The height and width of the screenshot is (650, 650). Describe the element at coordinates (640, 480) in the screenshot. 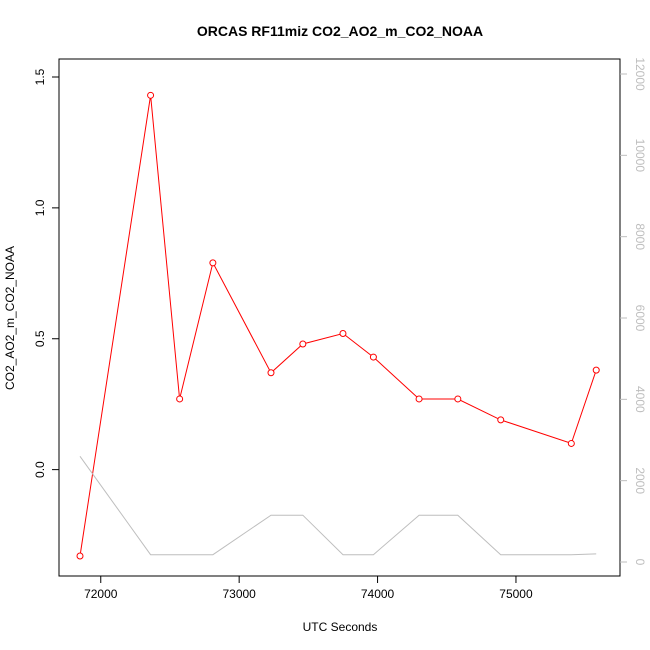

I see `y2-tick-label: 2000` at that location.